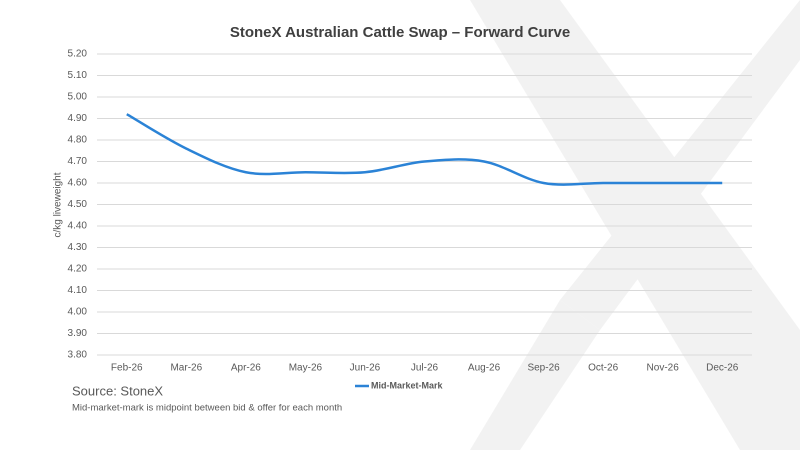 This screenshot has width=800, height=450. What do you see at coordinates (306, 368) in the screenshot?
I see `x-tick-label: May-26` at bounding box center [306, 368].